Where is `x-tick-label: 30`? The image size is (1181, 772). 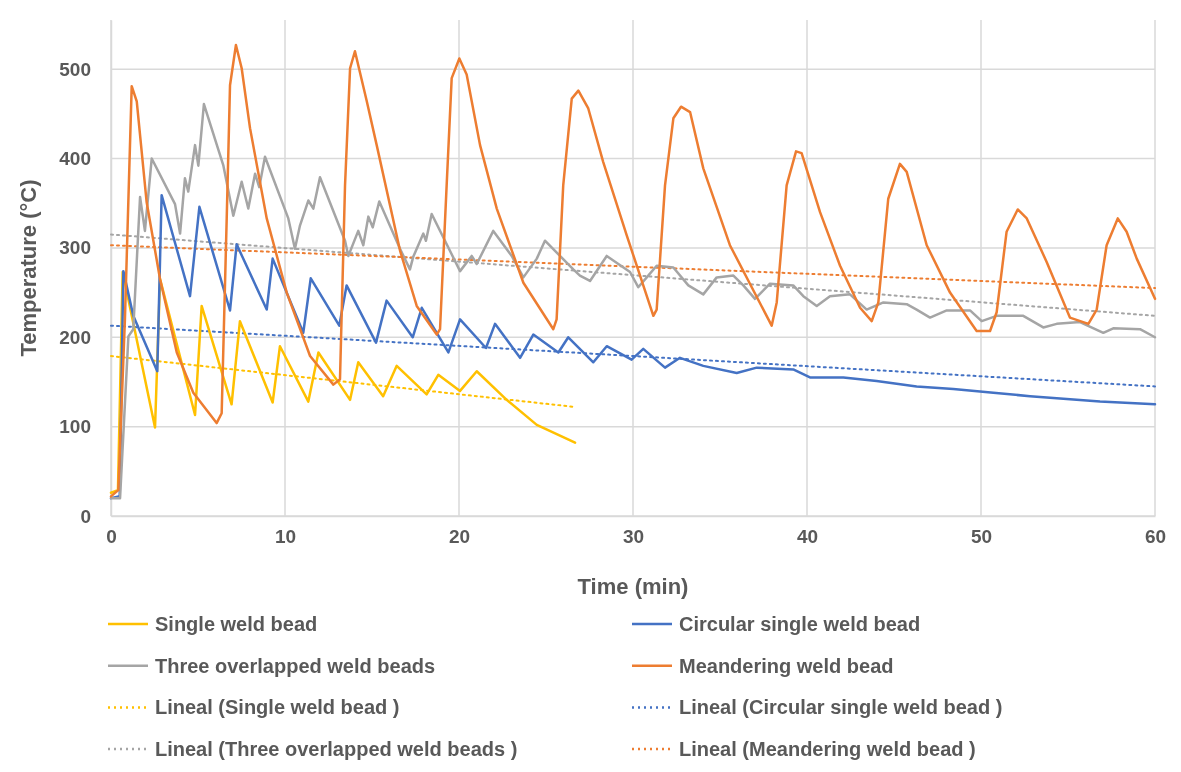 x-tick-label: 30 is located at coordinates (633, 537).